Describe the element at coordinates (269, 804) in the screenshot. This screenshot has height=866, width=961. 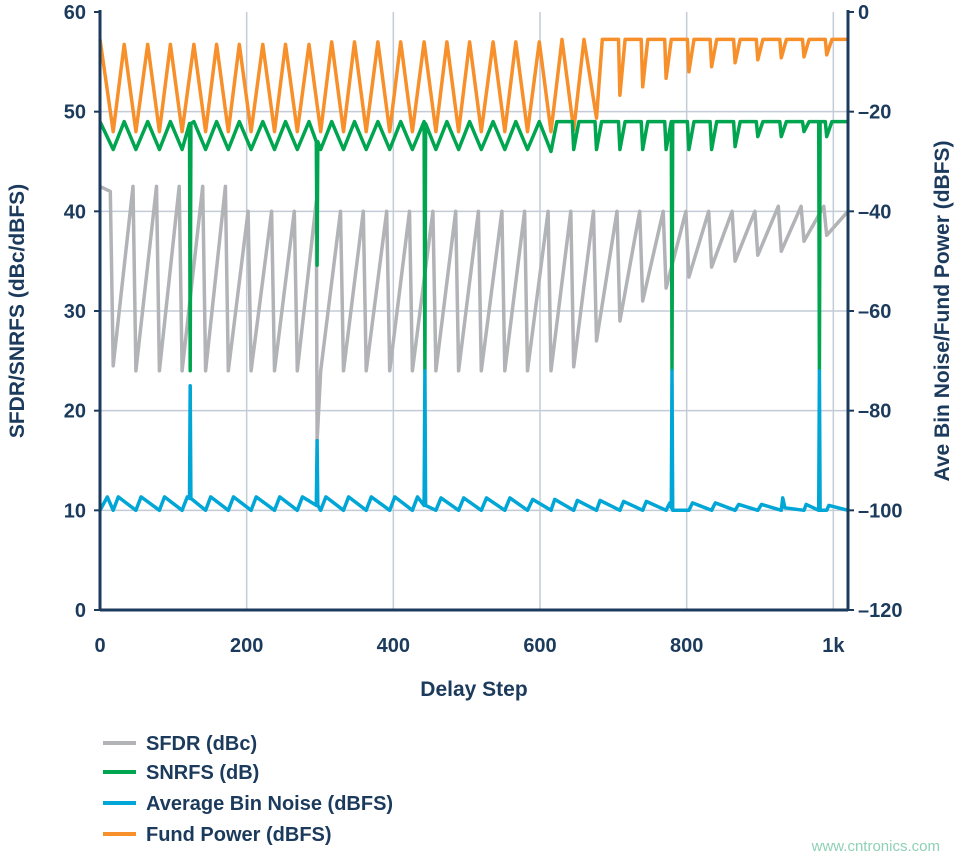
I see `legend-label: Average Bin Noise (dBFS)` at that location.